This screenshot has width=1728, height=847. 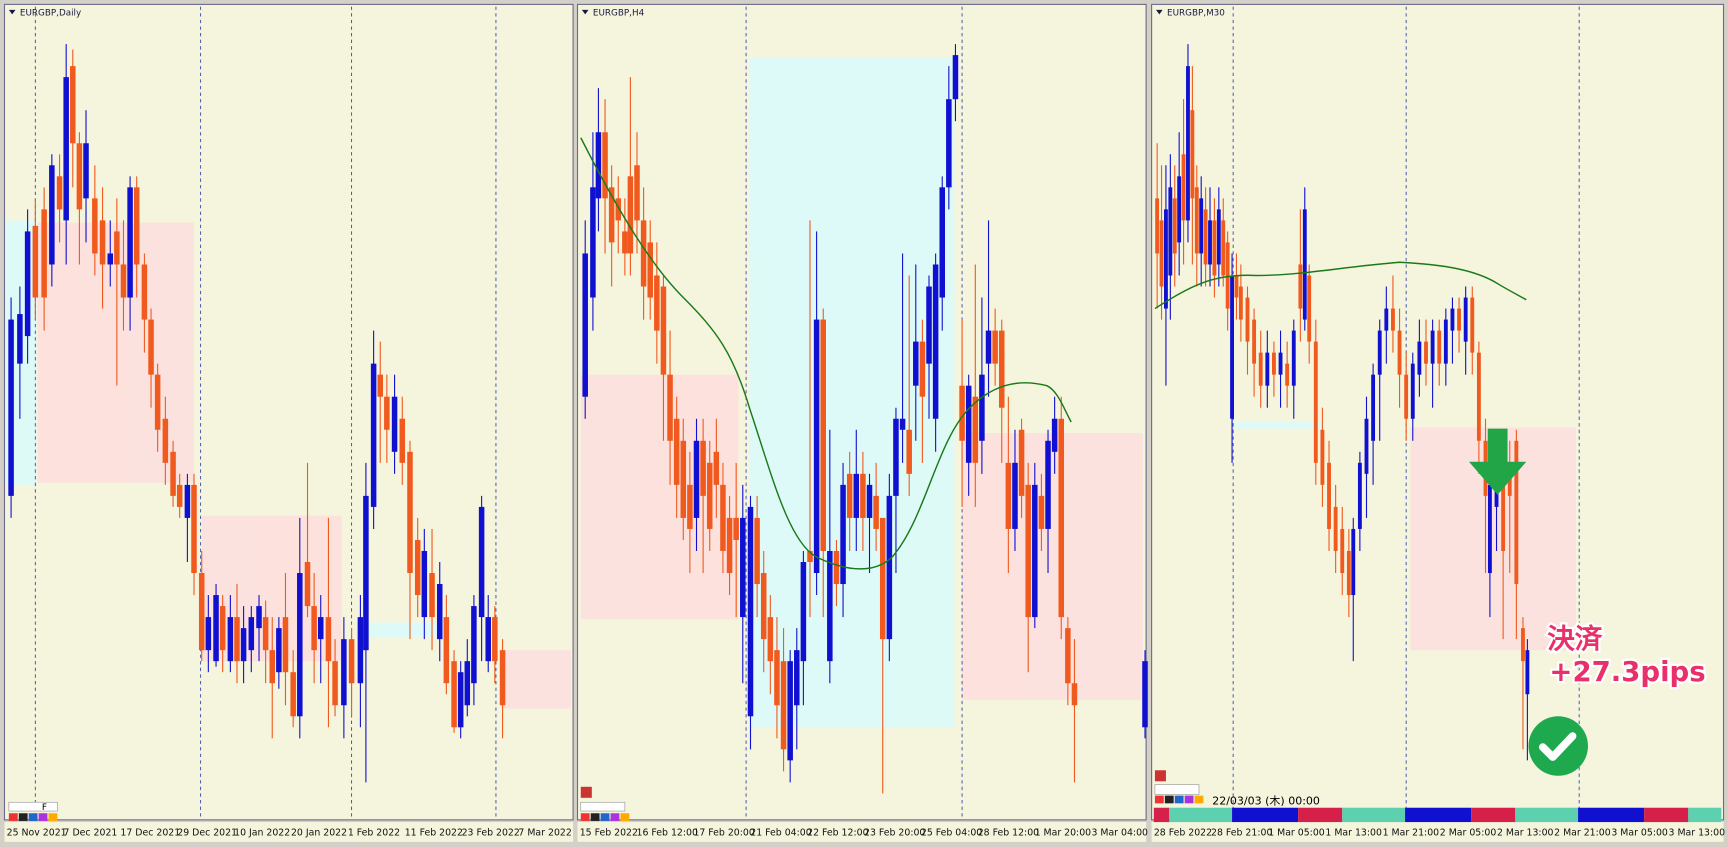 What do you see at coordinates (37, 832) in the screenshot?
I see `x-label: 25 Nov 2021` at bounding box center [37, 832].